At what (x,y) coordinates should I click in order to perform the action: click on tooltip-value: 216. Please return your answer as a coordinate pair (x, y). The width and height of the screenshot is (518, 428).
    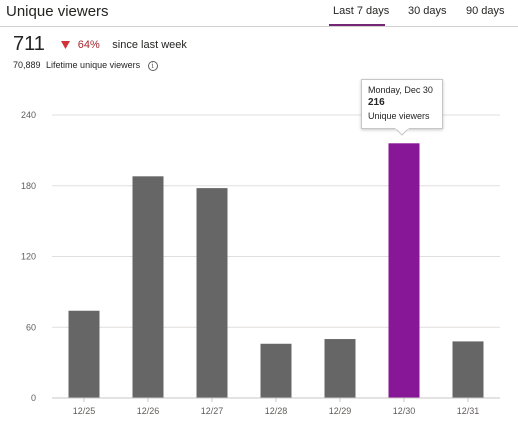
    Looking at the image, I should click on (376, 102).